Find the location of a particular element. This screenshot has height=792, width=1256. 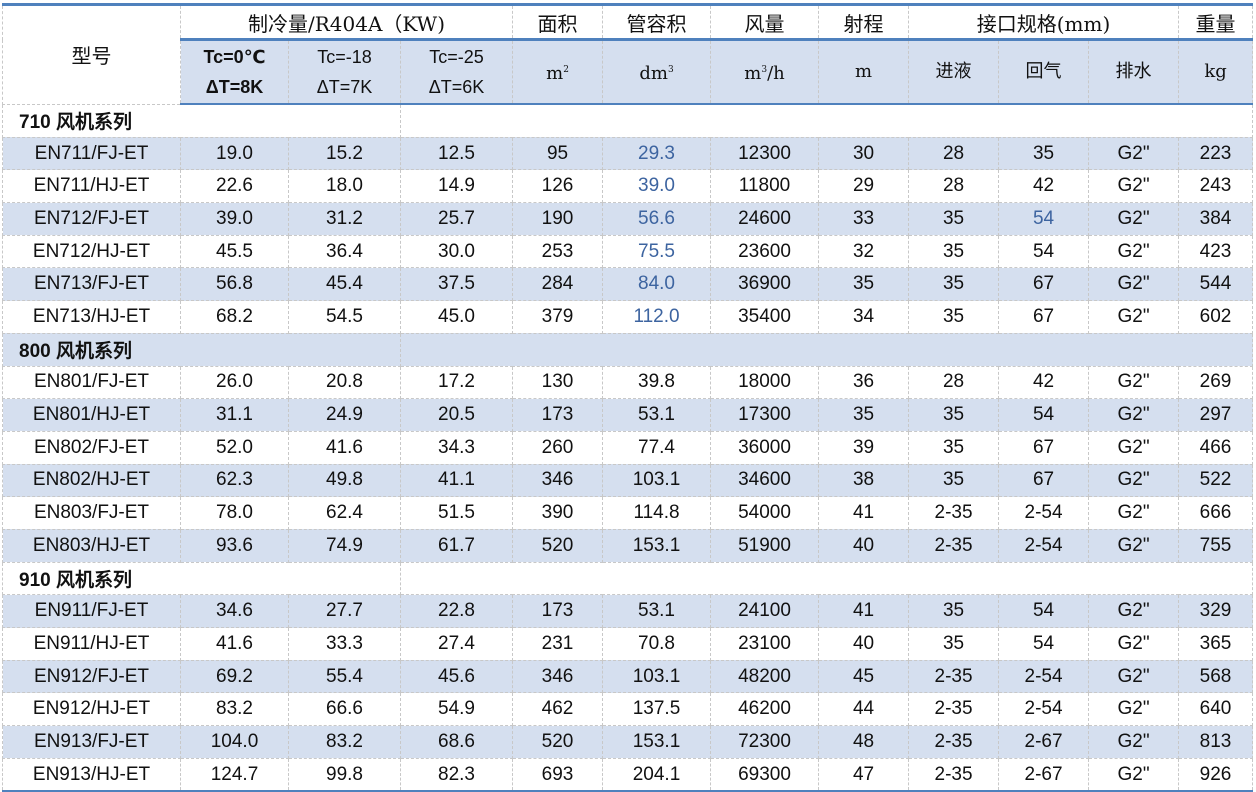

table-cell: 284 is located at coordinates (558, 284).